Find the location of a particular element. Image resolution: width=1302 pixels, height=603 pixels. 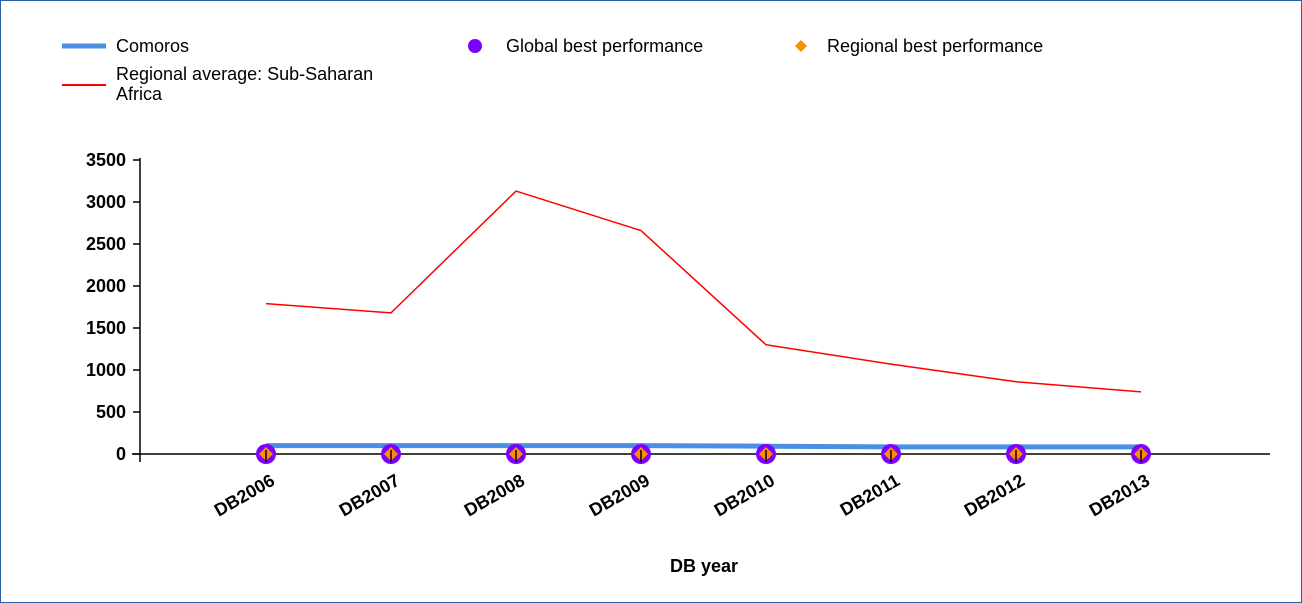

x-tick-label: DB2008 is located at coordinates (494, 495).